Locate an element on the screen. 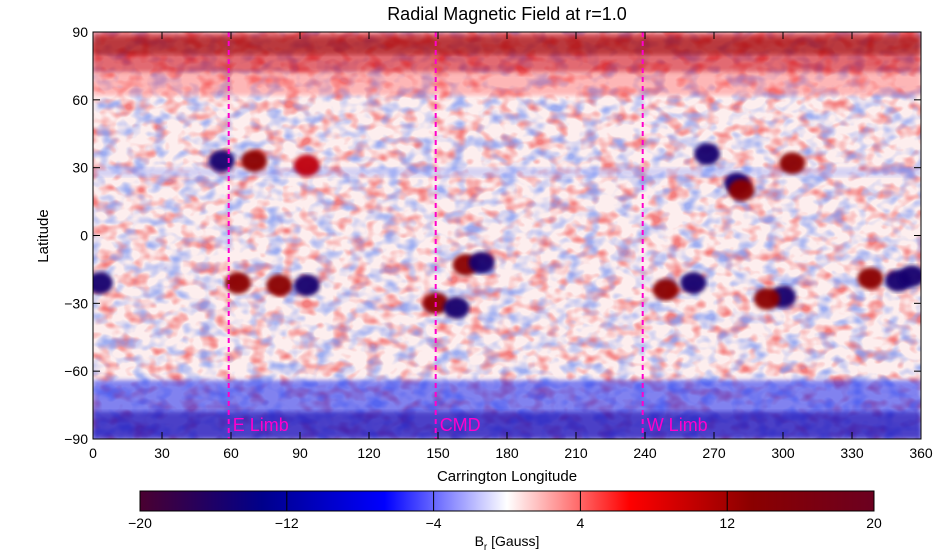 This screenshot has height=552, width=939. x-tick-label: 180 is located at coordinates (507, 453).